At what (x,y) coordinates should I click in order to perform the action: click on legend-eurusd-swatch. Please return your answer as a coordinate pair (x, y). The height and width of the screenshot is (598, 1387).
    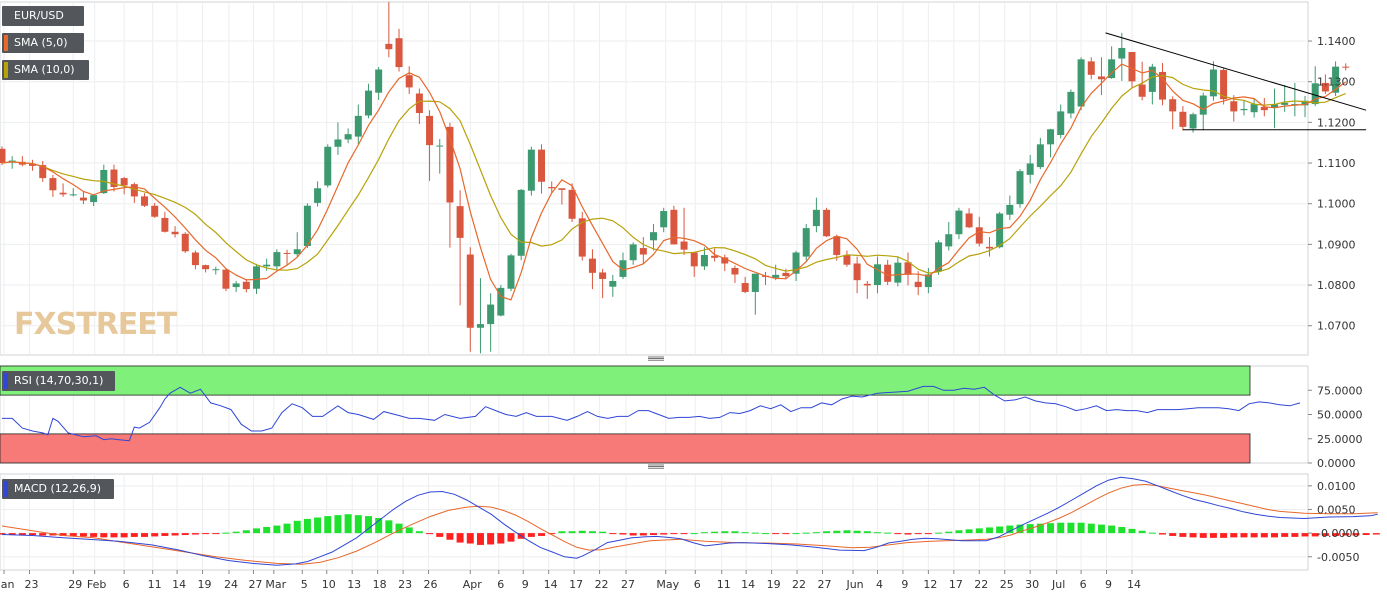
    Looking at the image, I should click on (6, 16).